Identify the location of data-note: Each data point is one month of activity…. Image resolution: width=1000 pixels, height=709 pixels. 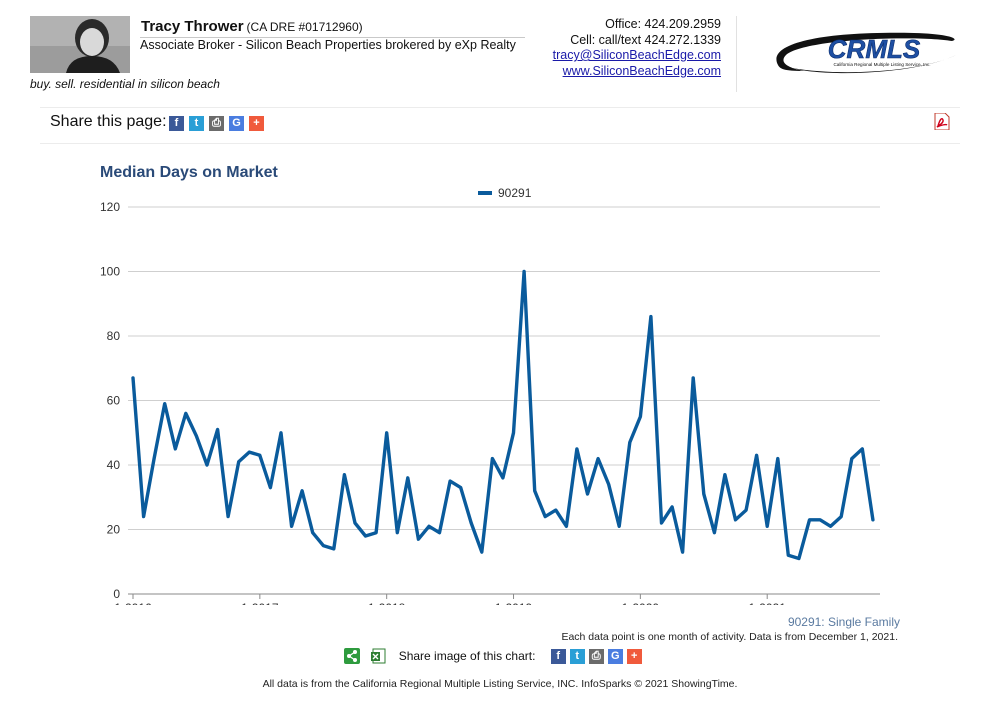
(729, 637).